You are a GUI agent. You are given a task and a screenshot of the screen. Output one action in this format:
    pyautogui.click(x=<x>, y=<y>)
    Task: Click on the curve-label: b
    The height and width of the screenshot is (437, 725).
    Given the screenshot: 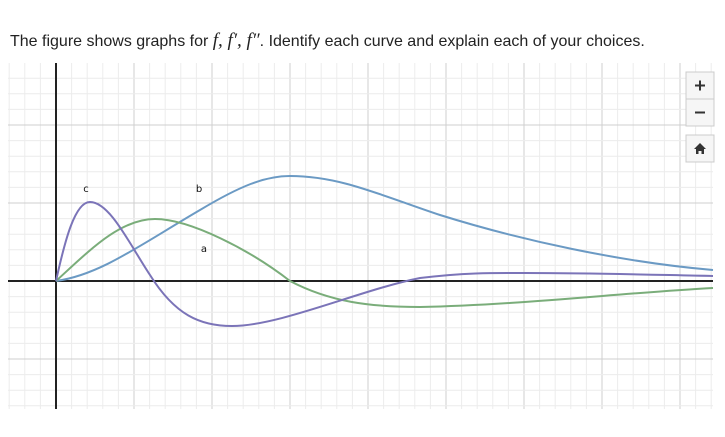 What is the action you would take?
    pyautogui.click(x=199, y=189)
    